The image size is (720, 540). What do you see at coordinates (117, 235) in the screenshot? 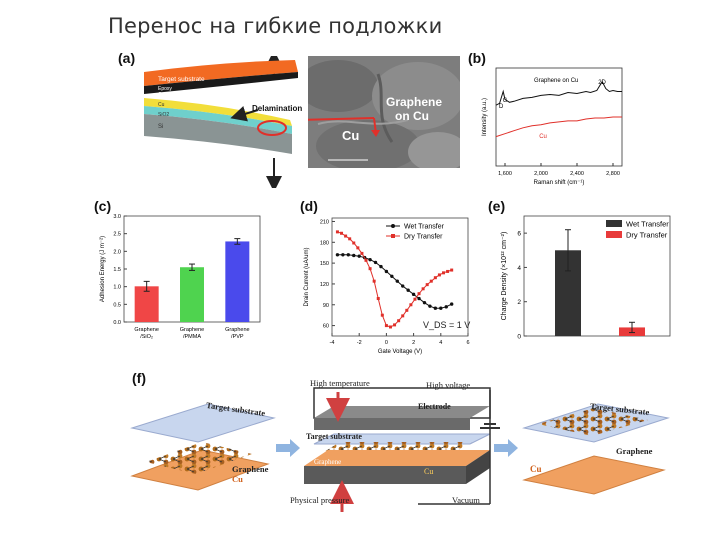
I see `y-tick-label: 2.5` at bounding box center [117, 235].